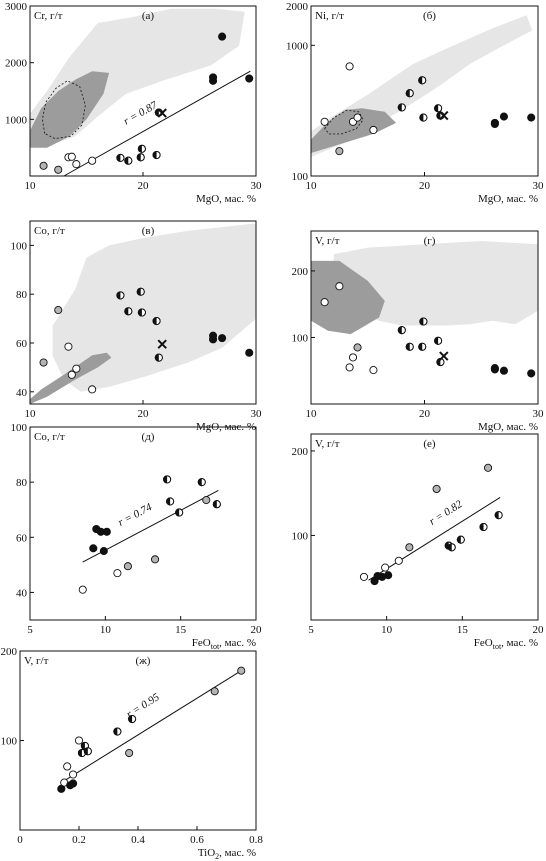 The width and height of the screenshot is (546, 861). What do you see at coordinates (49, 231) in the screenshot?
I see `y-axis-title: Co, г/т` at bounding box center [49, 231].